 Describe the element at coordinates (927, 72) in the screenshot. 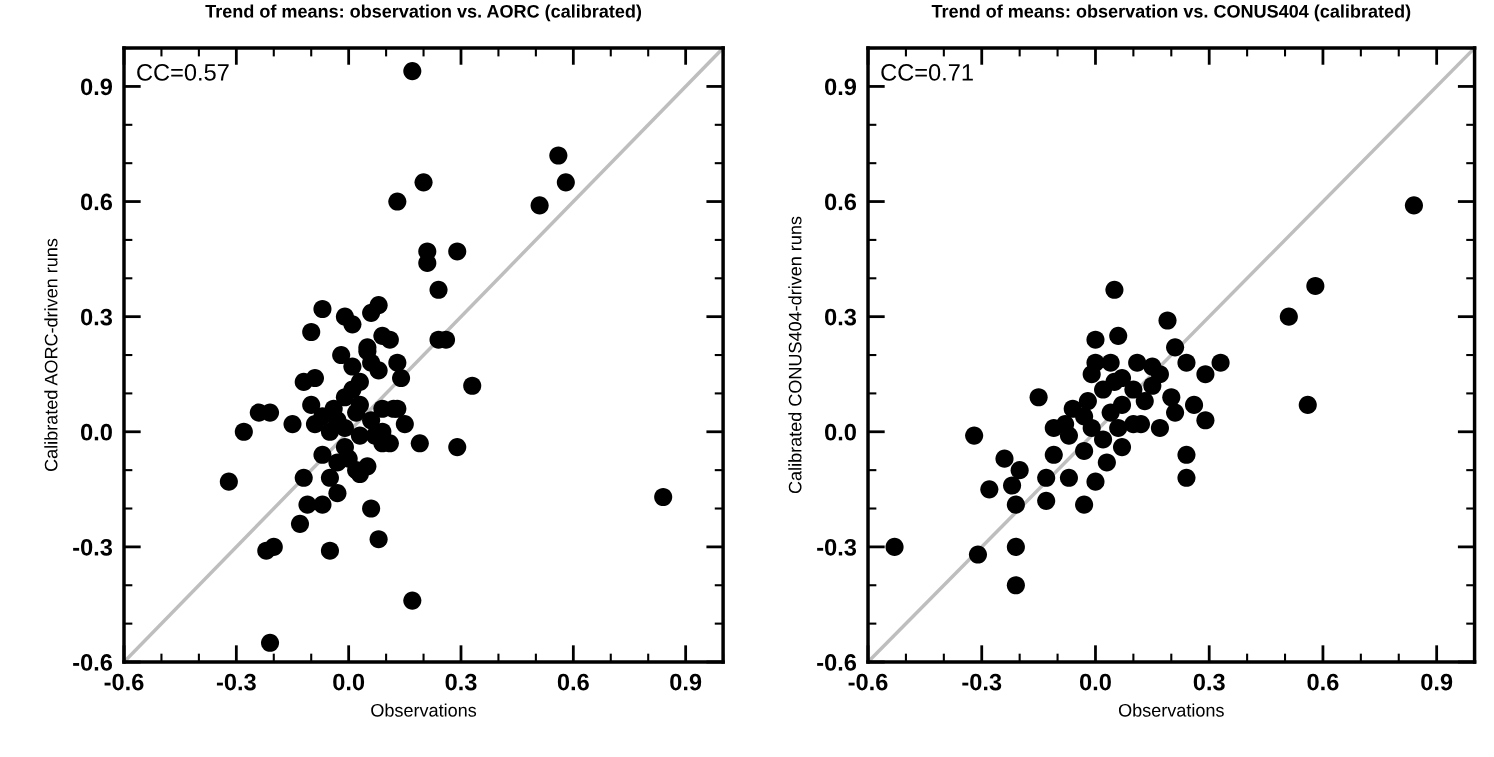

I see `annotation: CC=0.71` at that location.